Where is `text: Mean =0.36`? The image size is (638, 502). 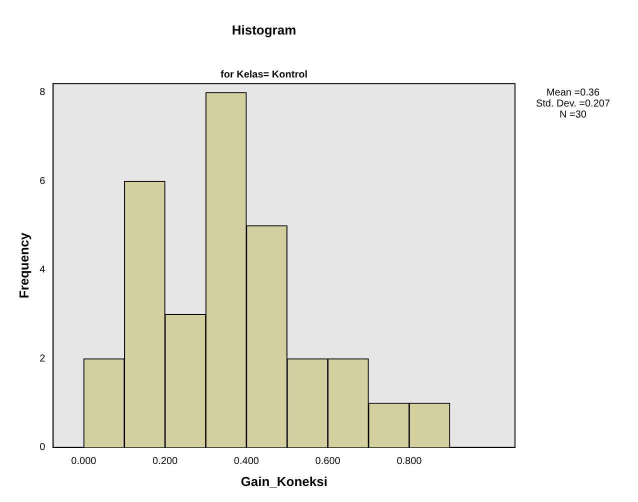 text: Mean =0.36 is located at coordinates (573, 93).